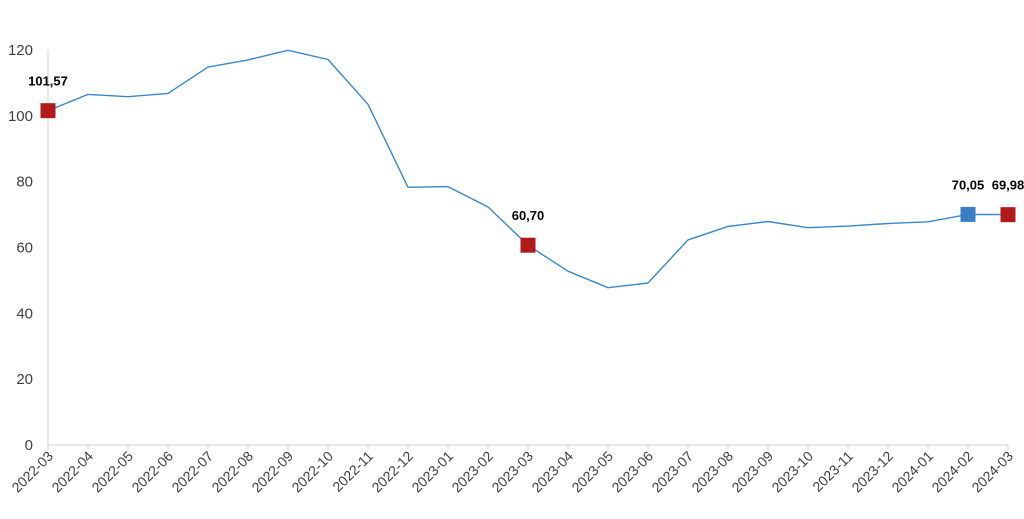 This screenshot has height=519, width=1024. Describe the element at coordinates (872, 472) in the screenshot. I see `x-tick-label: 2023-12` at that location.